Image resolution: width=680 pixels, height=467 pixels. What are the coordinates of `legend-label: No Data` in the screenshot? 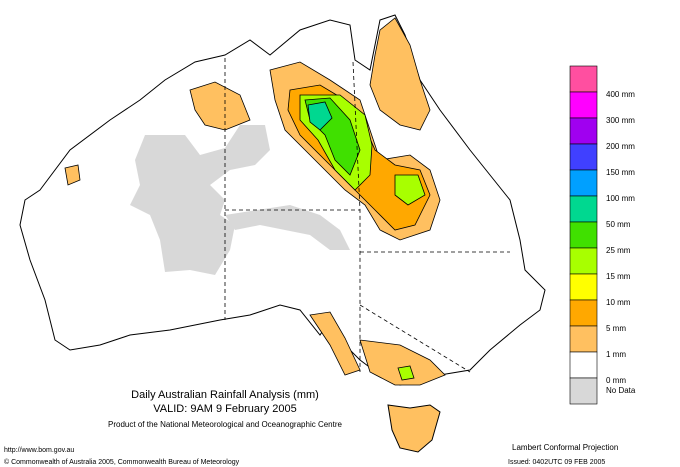 It's located at (621, 390).